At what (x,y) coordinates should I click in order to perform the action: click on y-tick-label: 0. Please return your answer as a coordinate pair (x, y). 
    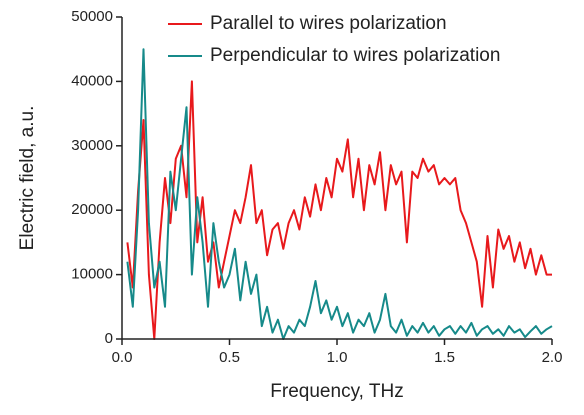
    Looking at the image, I should click on (109, 338).